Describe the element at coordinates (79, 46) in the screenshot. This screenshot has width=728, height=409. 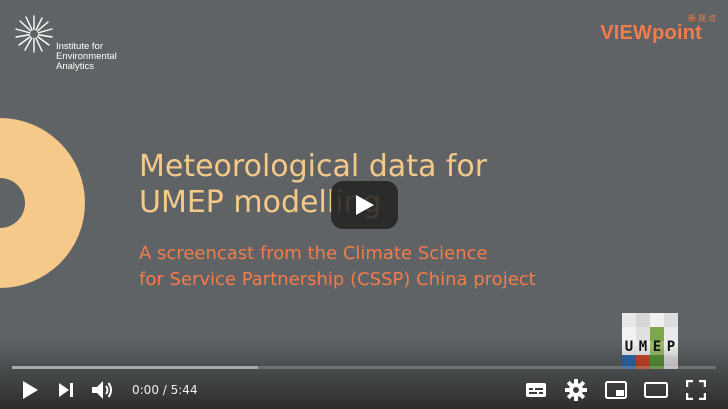
I see `iea-line: Institute for` at that location.